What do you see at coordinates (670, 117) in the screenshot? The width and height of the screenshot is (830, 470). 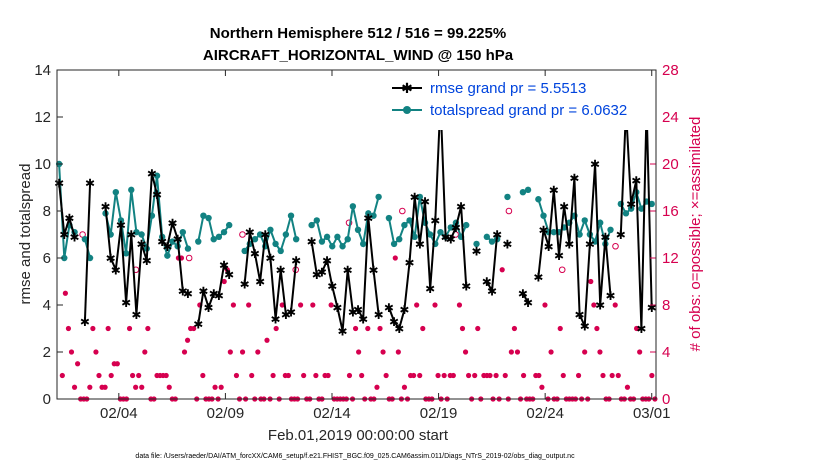 I see `y2-tick-label: 24` at bounding box center [670, 117].